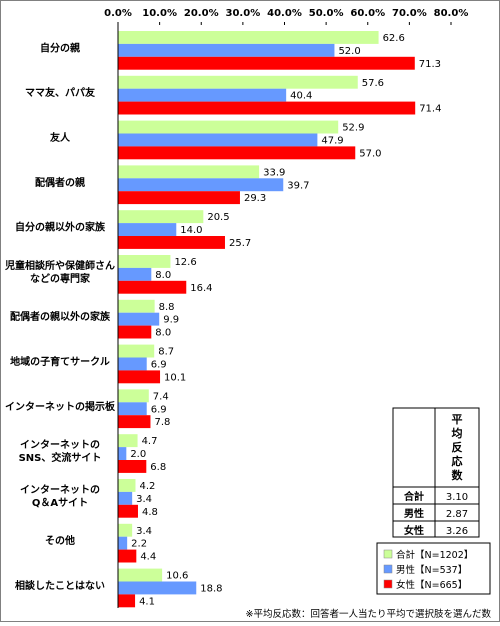  What do you see at coordinates (218, 217) in the screenshot?
I see `bar-value-label: 20.5` at bounding box center [218, 217].